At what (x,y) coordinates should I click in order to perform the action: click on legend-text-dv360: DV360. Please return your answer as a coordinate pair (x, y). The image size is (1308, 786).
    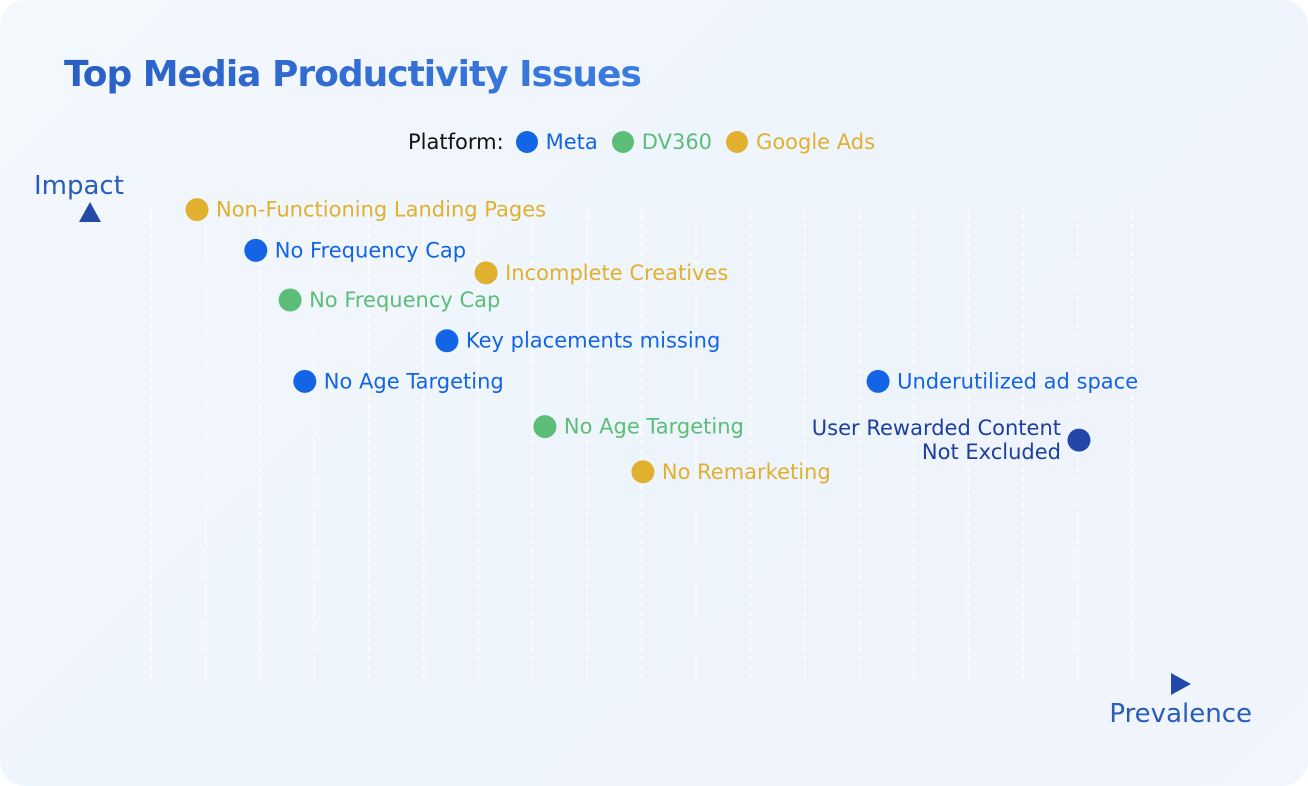
    Looking at the image, I should click on (677, 142).